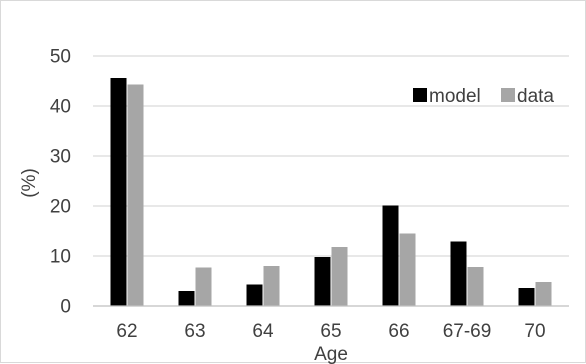 This screenshot has height=364, width=586. I want to click on y-tick-label: 0, so click(65, 307).